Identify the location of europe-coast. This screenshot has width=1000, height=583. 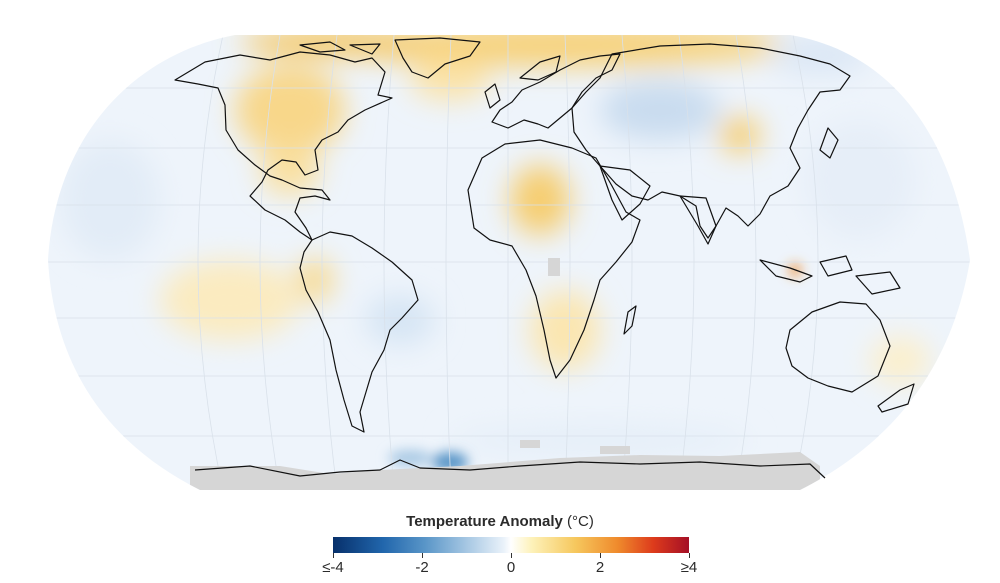
(556, 91).